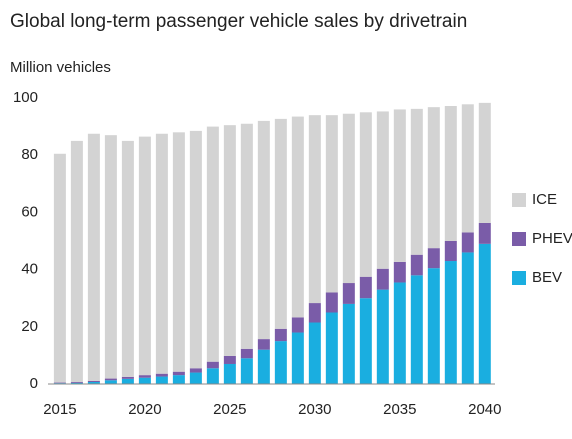 This screenshot has height=439, width=572. What do you see at coordinates (59, 409) in the screenshot?
I see `x-tick-label: 2015` at bounding box center [59, 409].